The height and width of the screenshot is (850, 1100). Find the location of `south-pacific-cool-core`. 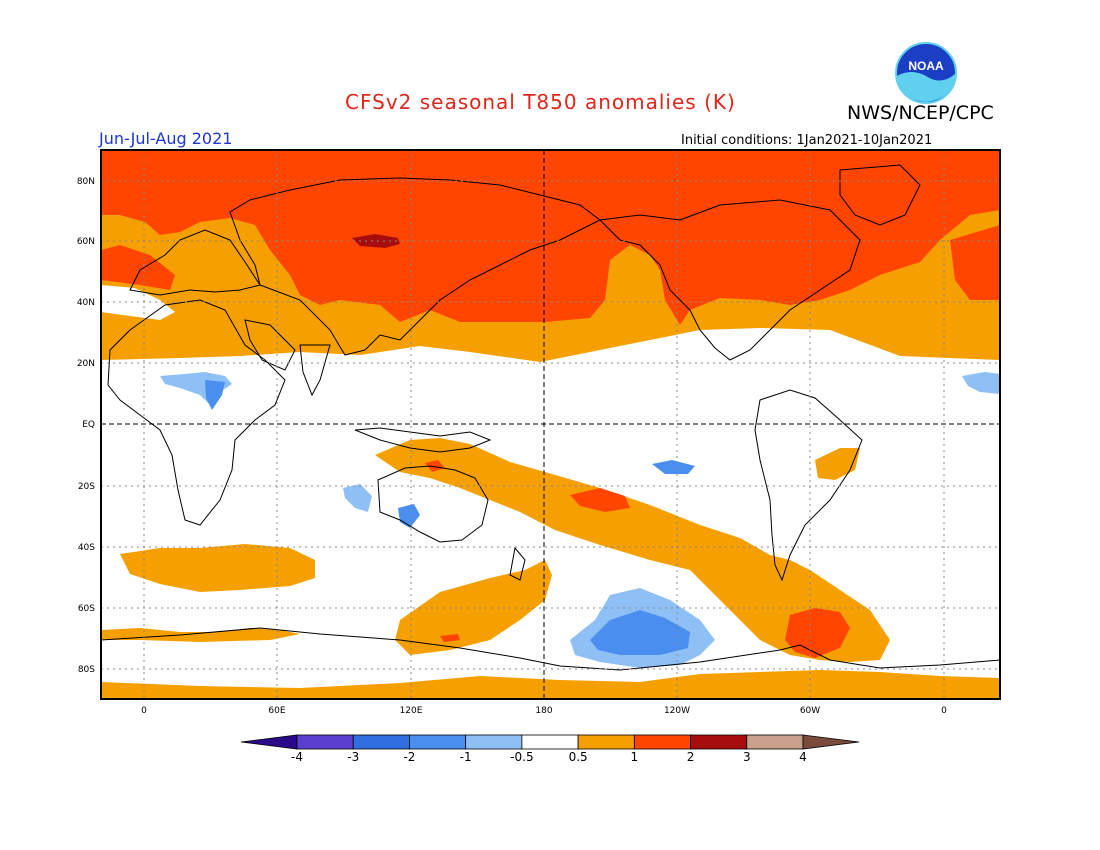

south-pacific-cool-core is located at coordinates (640, 632).